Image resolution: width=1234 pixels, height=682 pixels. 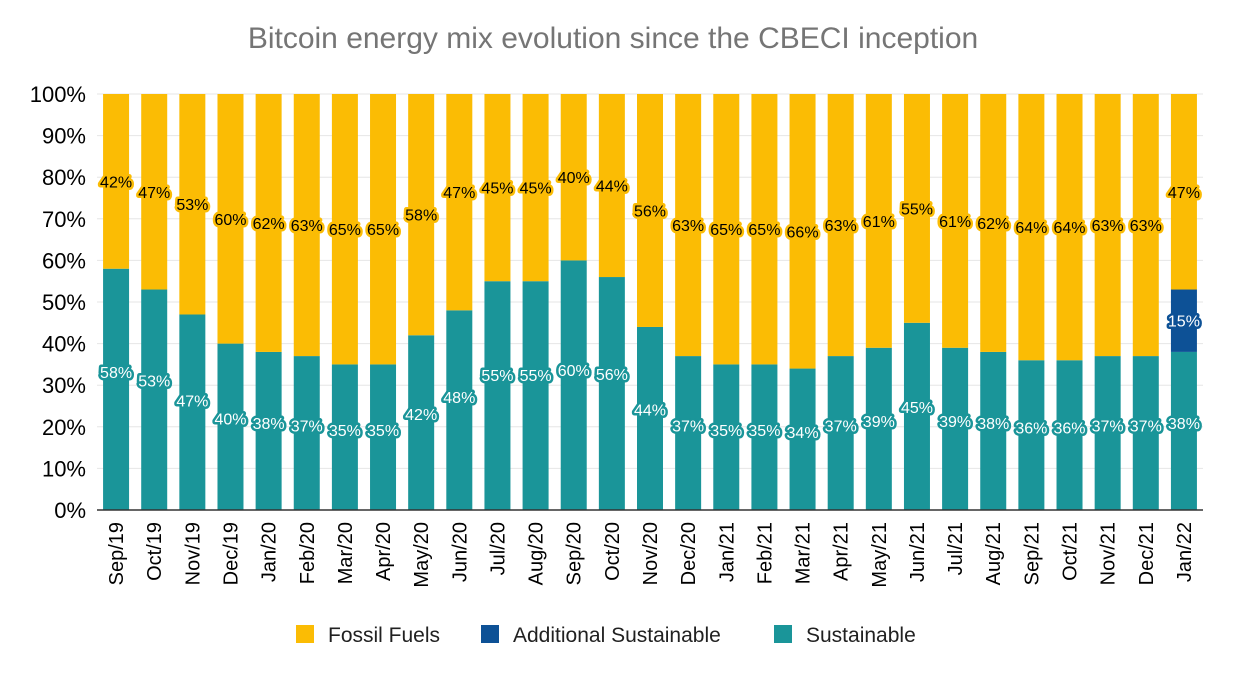 I want to click on x-tick-label: Oct/21, so click(x=1071, y=551).